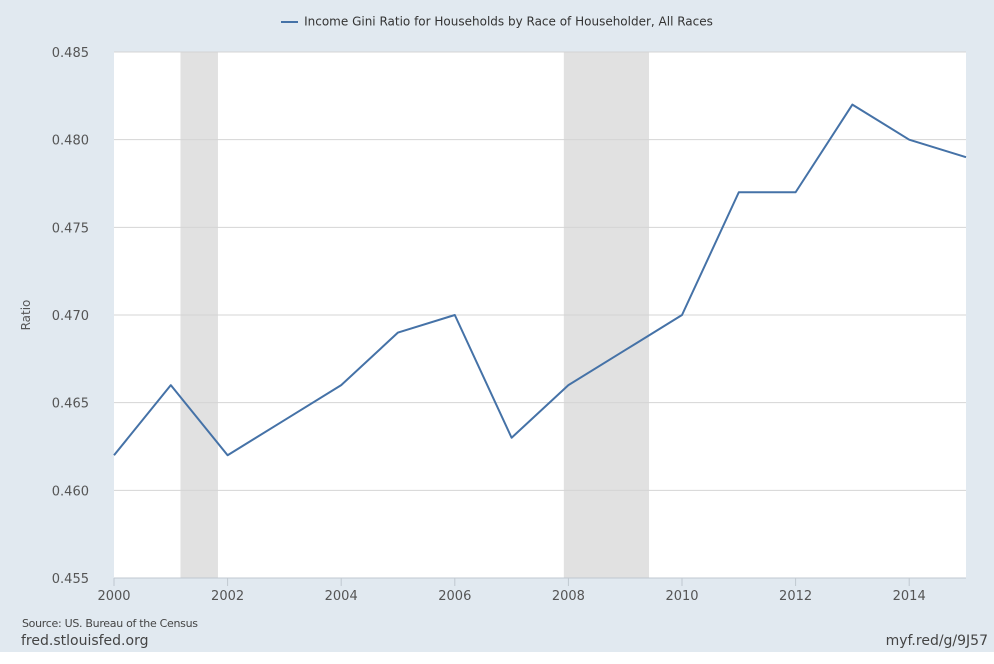 Image resolution: width=994 pixels, height=664 pixels. I want to click on y-tick-label: 0.470, so click(70, 316).